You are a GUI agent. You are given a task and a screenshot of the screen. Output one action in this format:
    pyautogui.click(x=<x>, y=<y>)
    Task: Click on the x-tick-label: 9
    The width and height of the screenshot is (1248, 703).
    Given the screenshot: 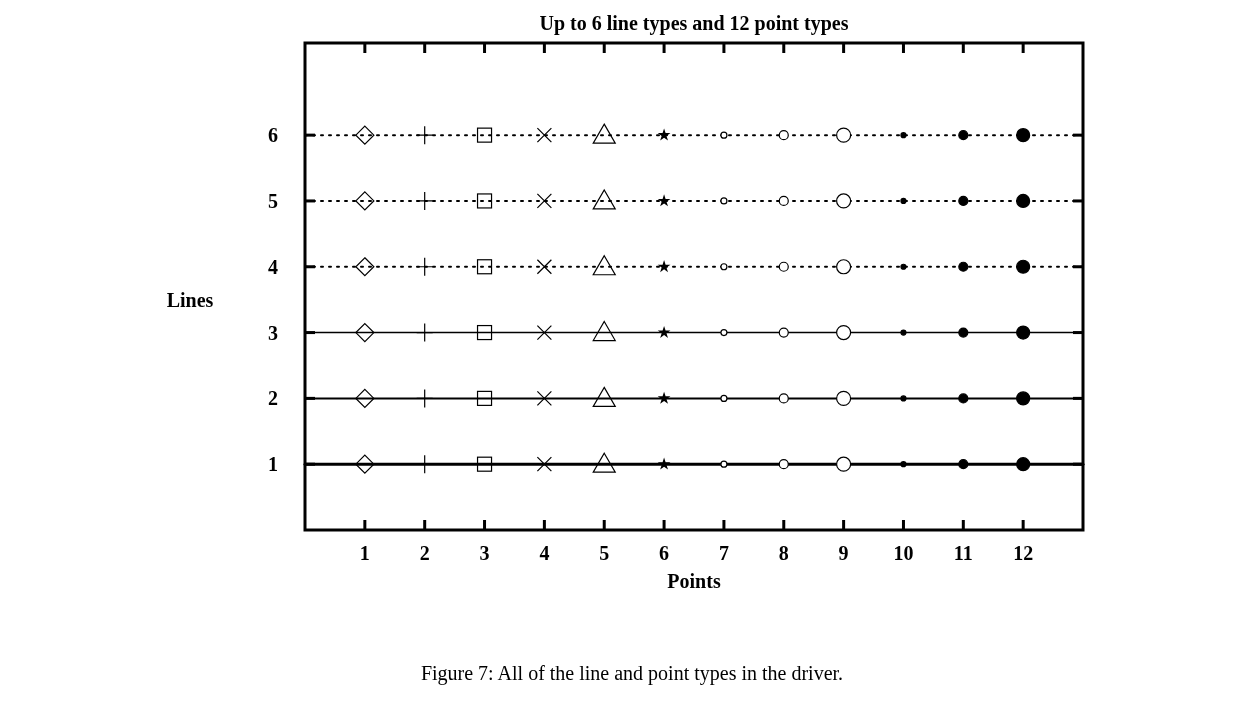 What is the action you would take?
    pyautogui.click(x=843, y=553)
    